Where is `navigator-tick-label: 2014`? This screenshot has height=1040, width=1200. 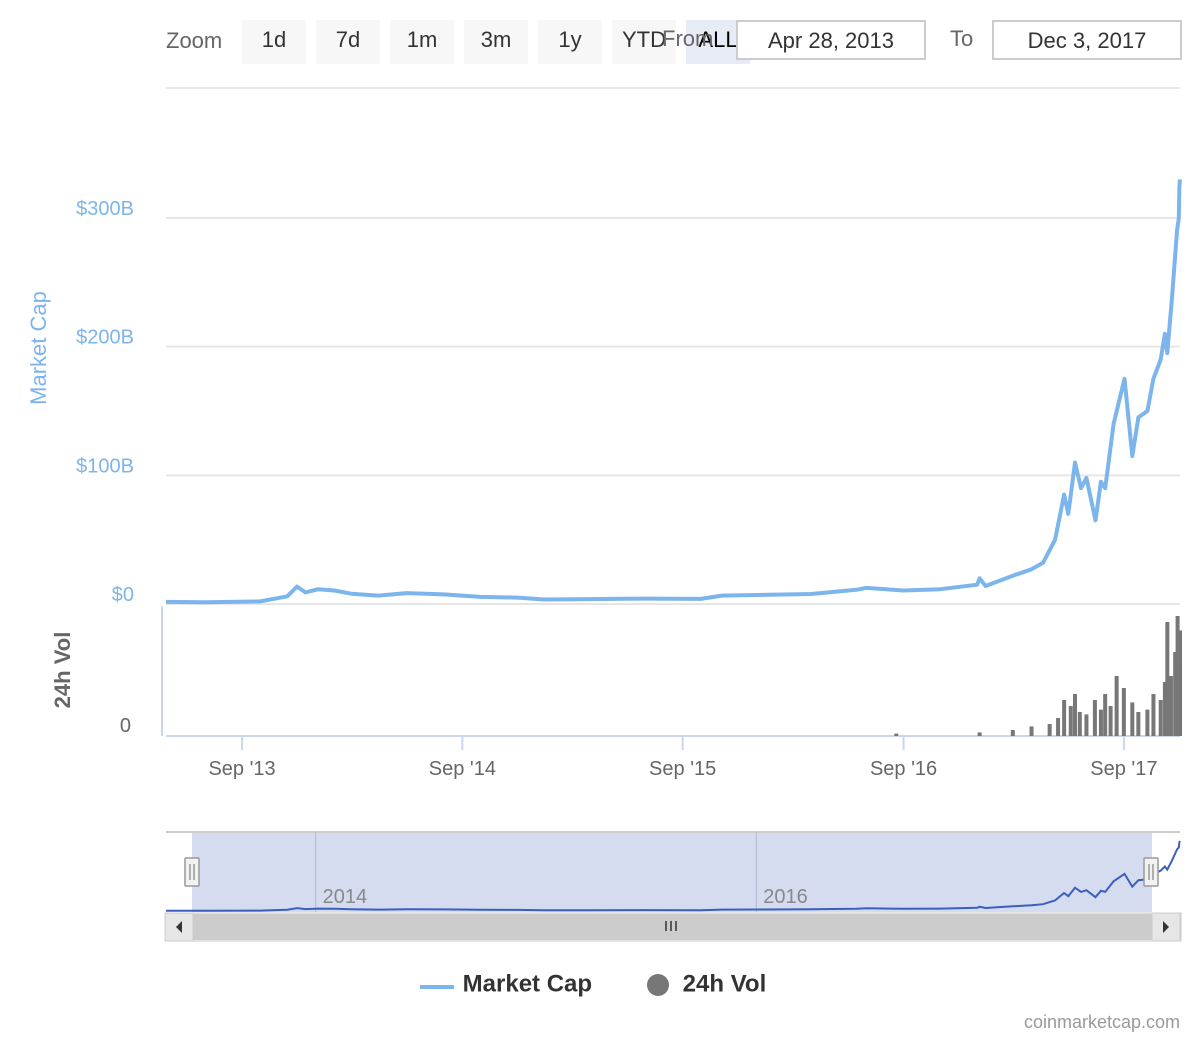
navigator-tick-label: 2014 is located at coordinates (345, 897).